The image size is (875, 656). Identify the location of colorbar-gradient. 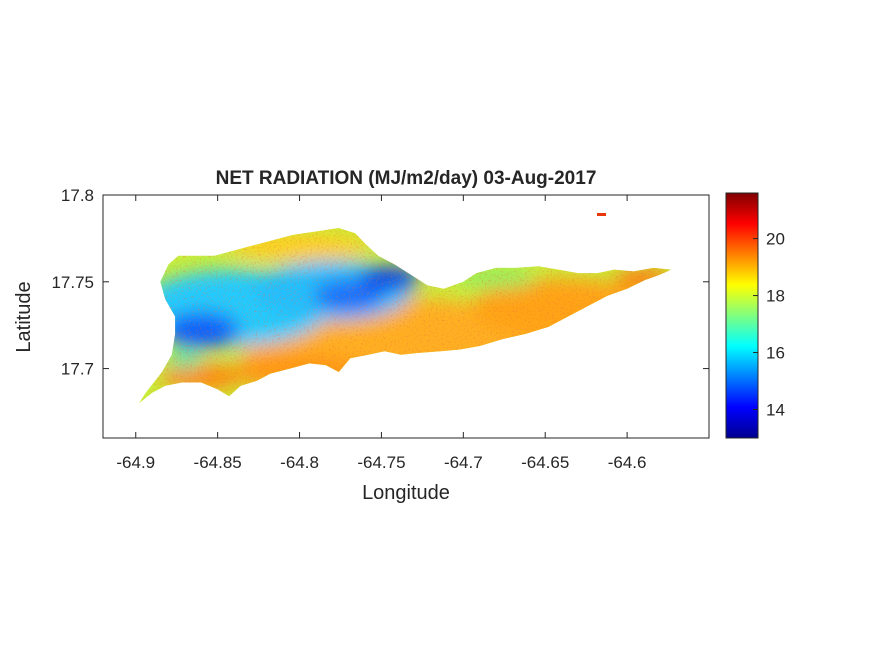
(742, 315).